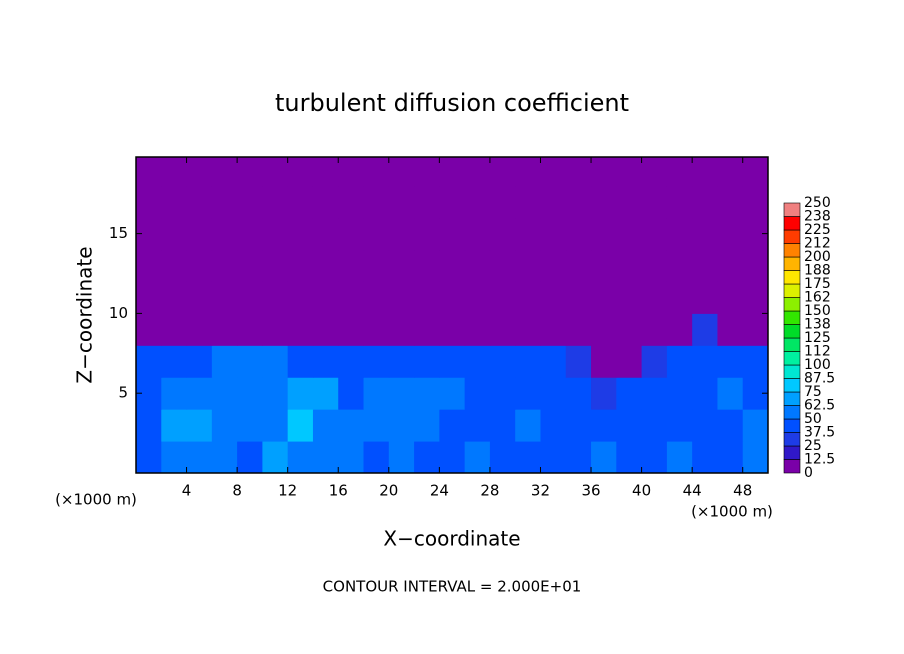 The height and width of the screenshot is (654, 904). What do you see at coordinates (819, 460) in the screenshot?
I see `colorbar-label: 12.5` at bounding box center [819, 460].